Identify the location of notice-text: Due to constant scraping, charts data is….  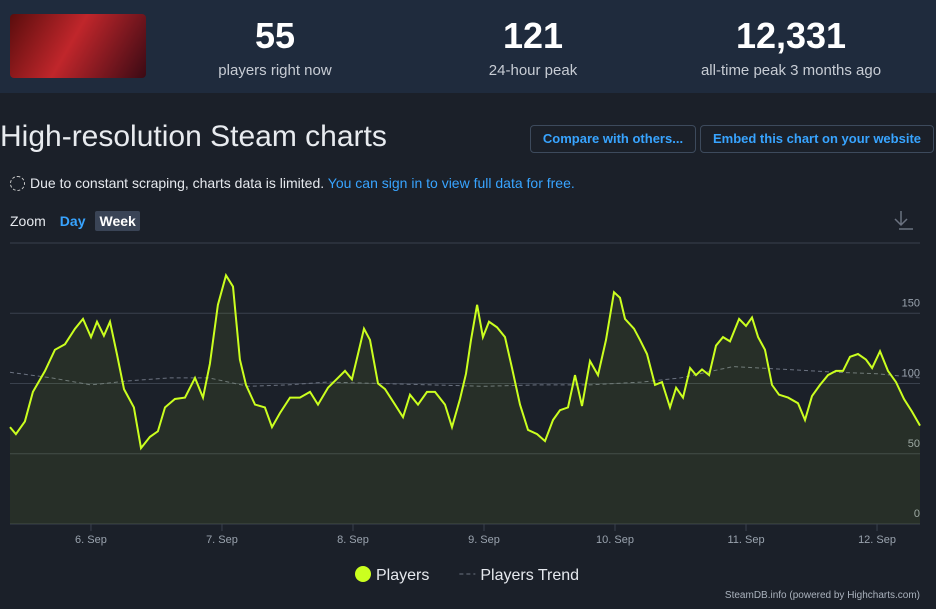
(177, 183).